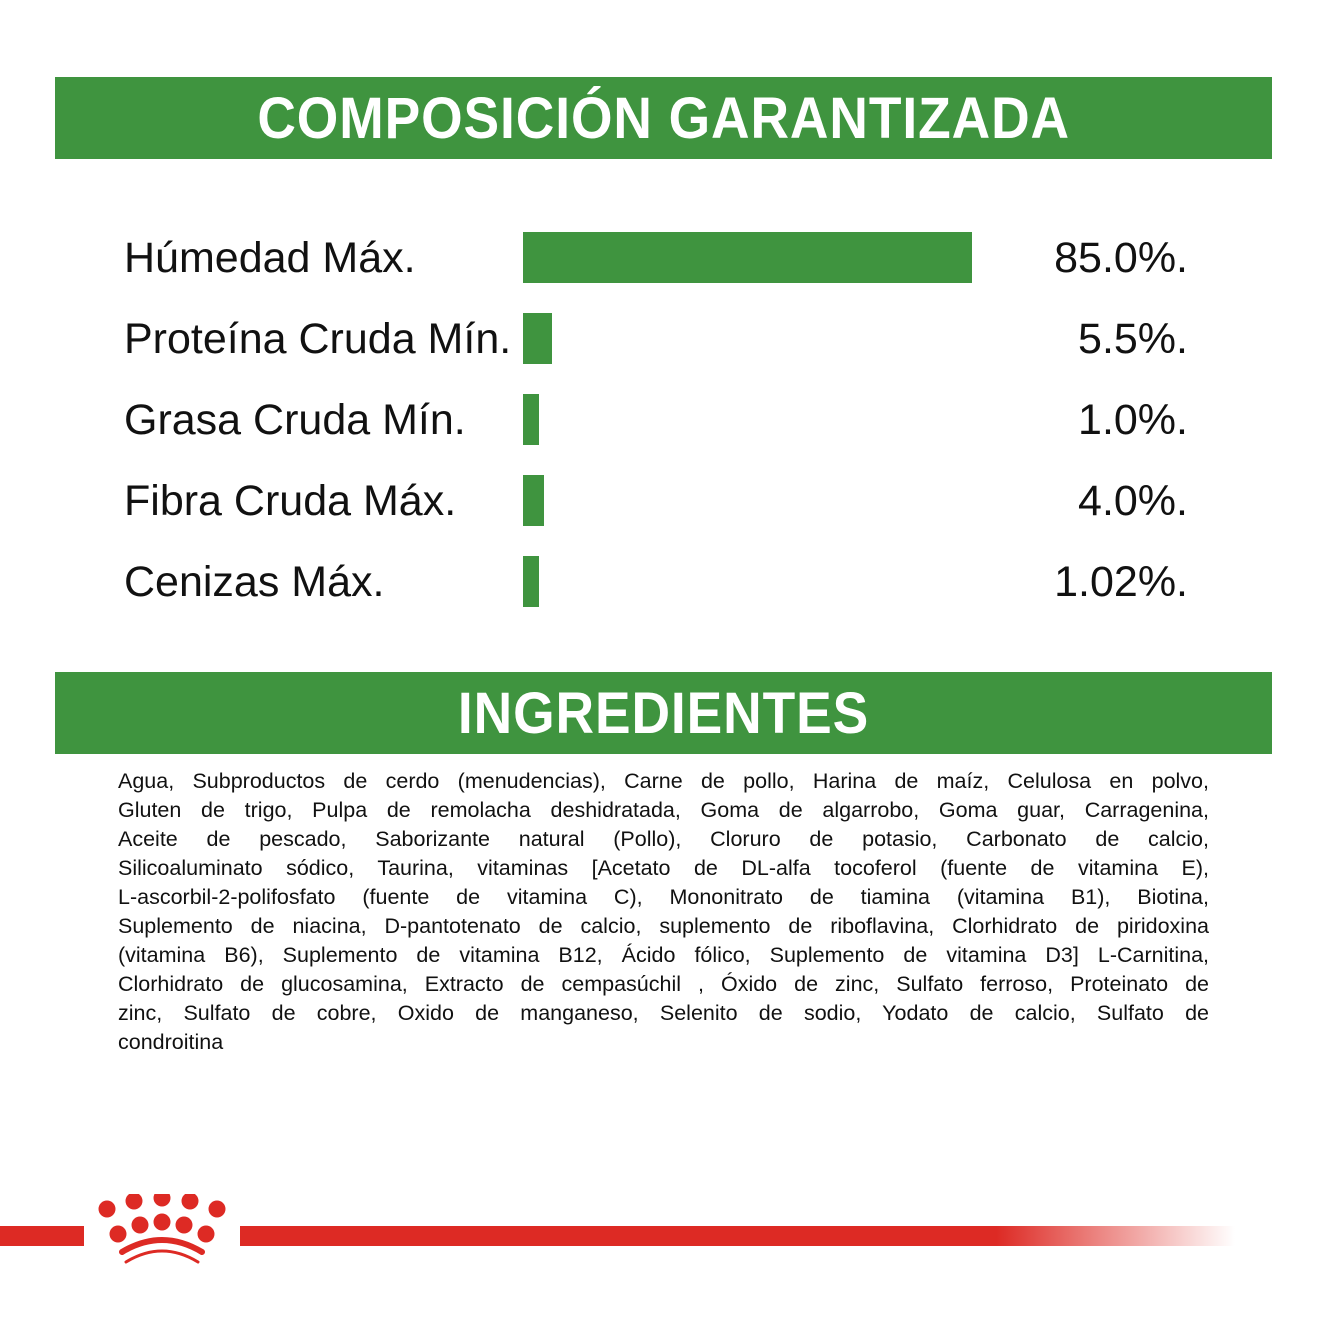 The height and width of the screenshot is (1320, 1320). I want to click on category-label: Fibra Cruda Máx., so click(290, 501).